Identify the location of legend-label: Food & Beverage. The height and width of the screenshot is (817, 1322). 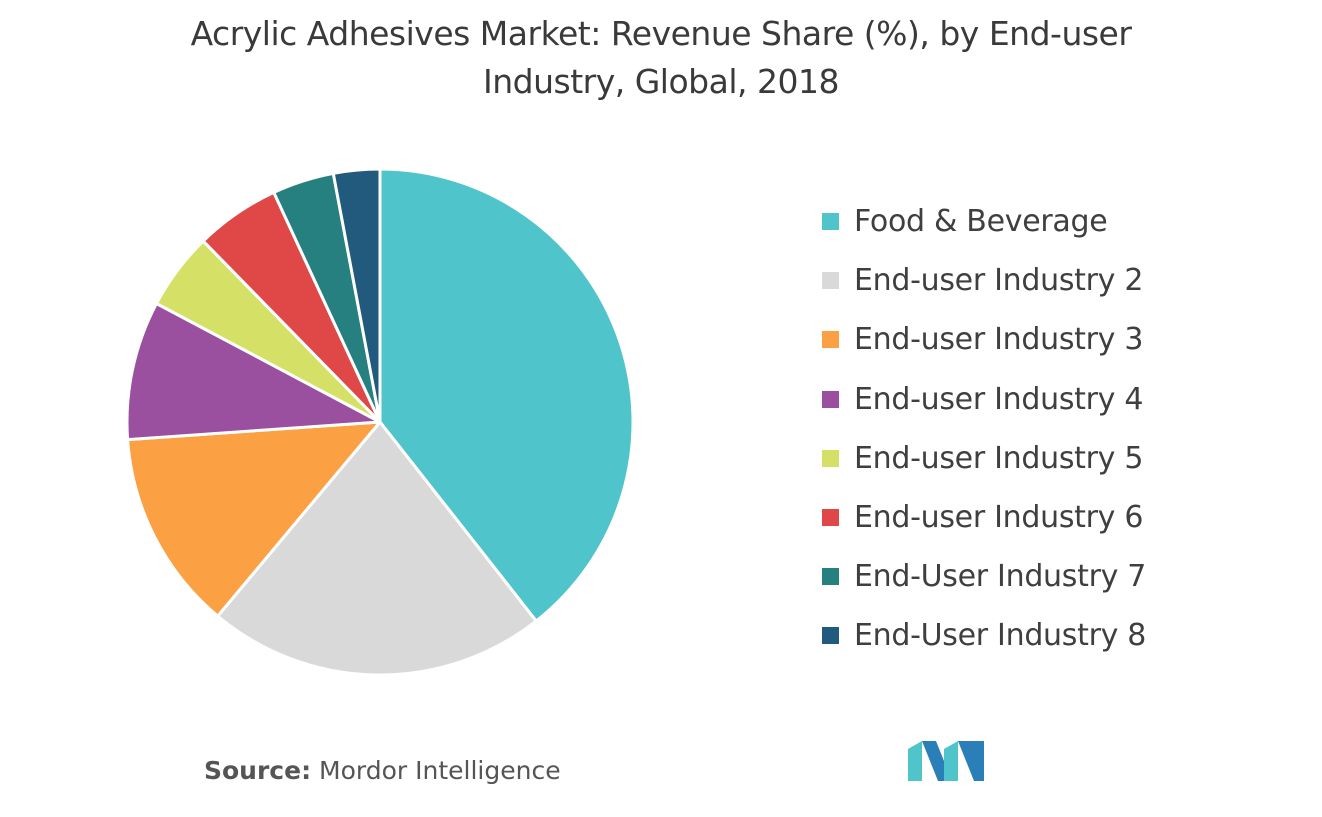
(981, 222).